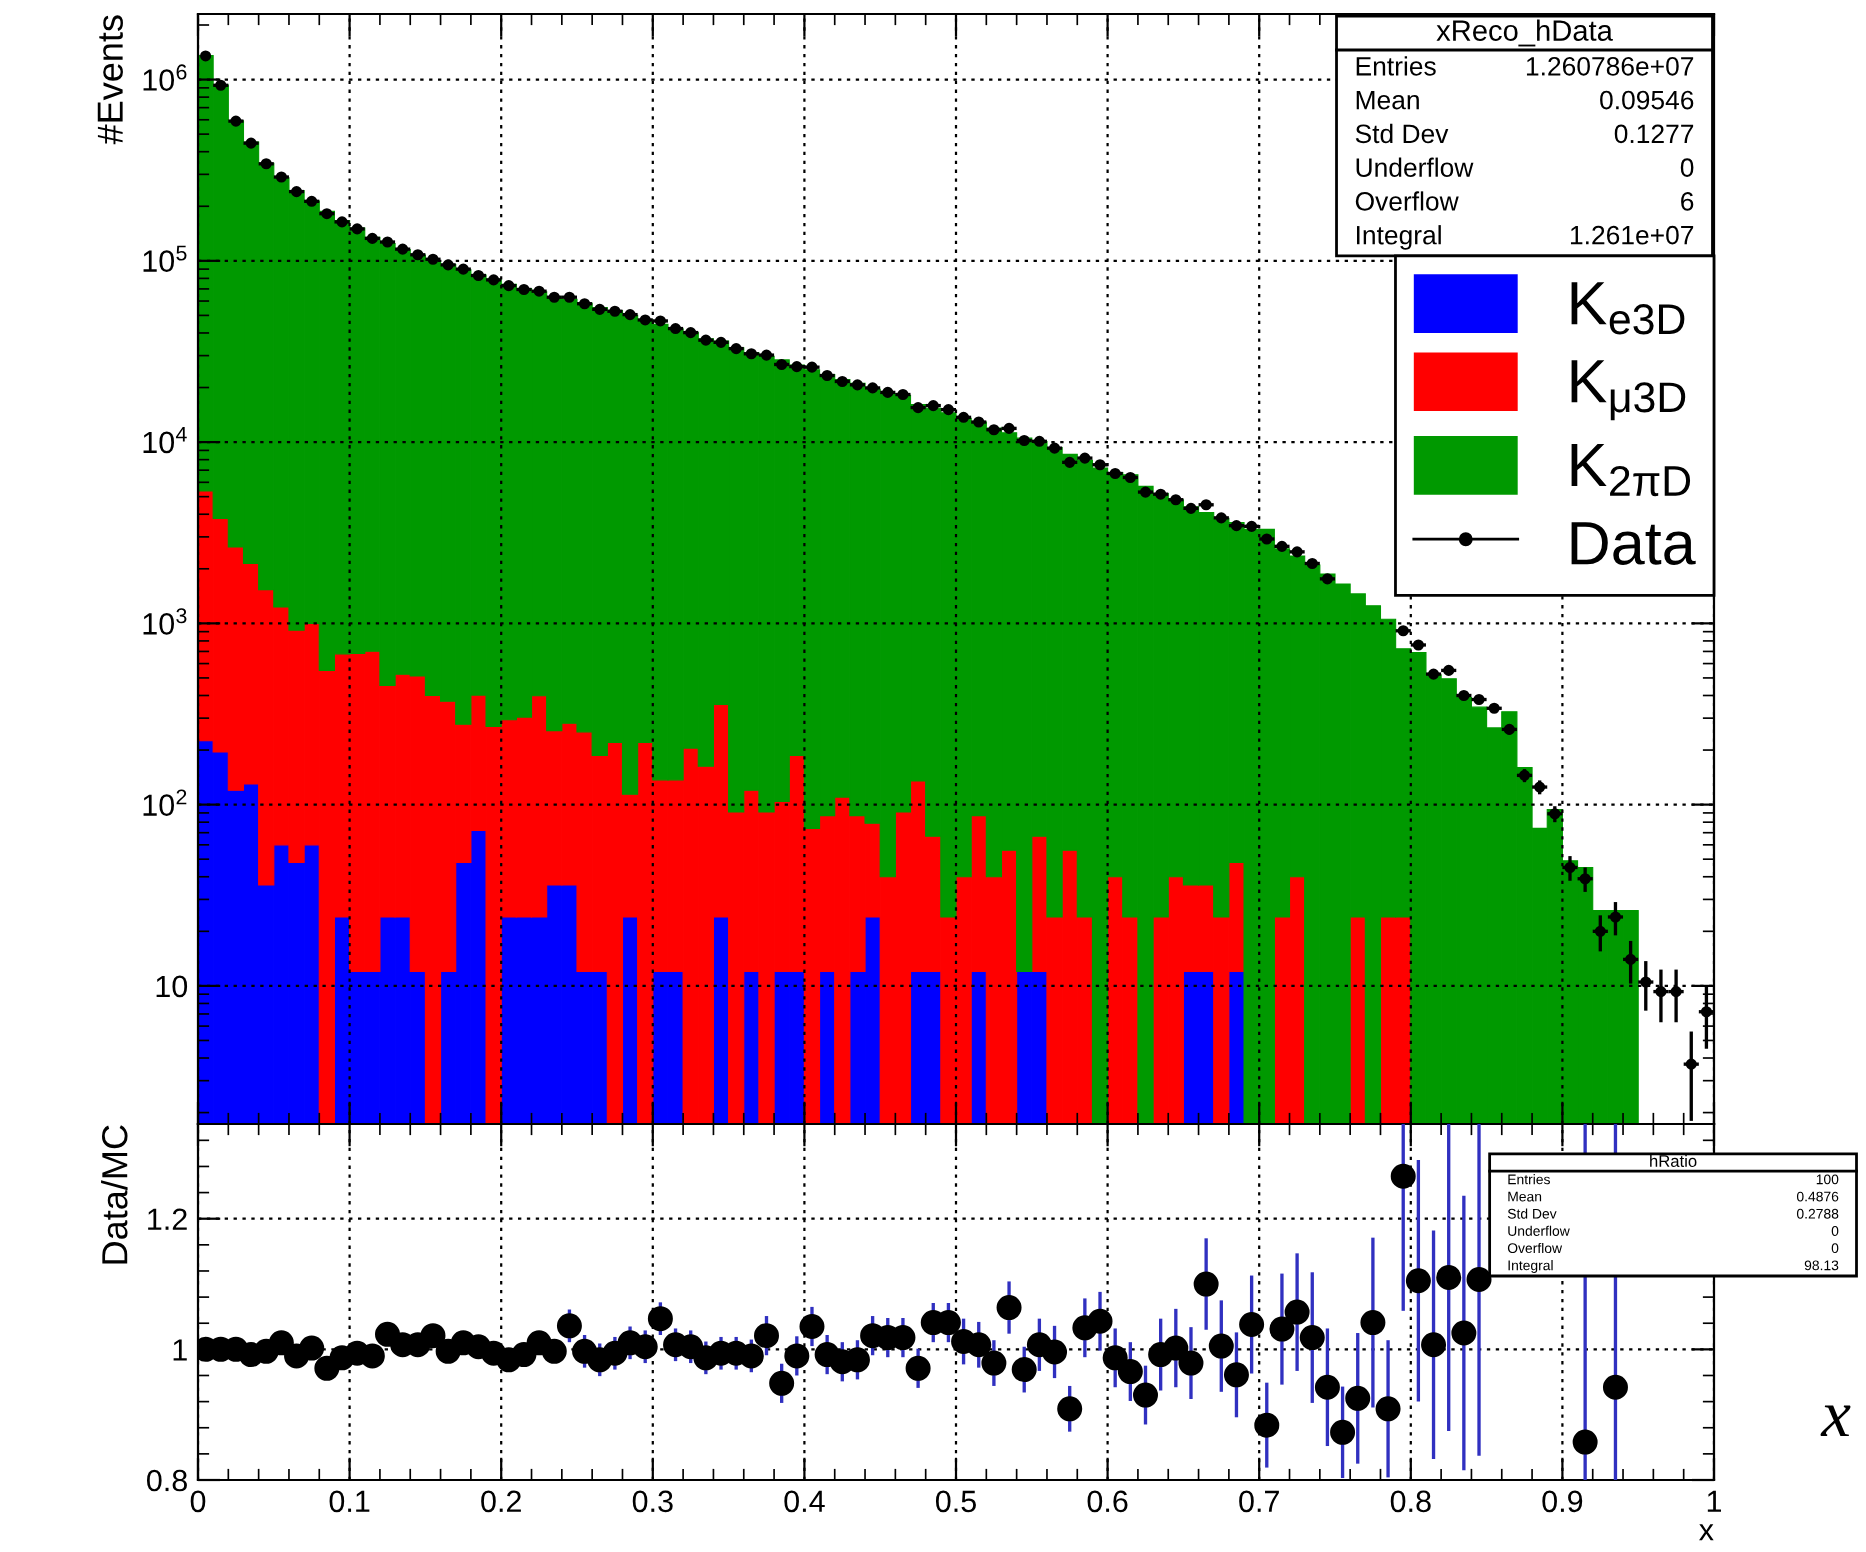 The height and width of the screenshot is (1552, 1866). What do you see at coordinates (172, 986) in the screenshot?
I see `y-tick-label: 10` at bounding box center [172, 986].